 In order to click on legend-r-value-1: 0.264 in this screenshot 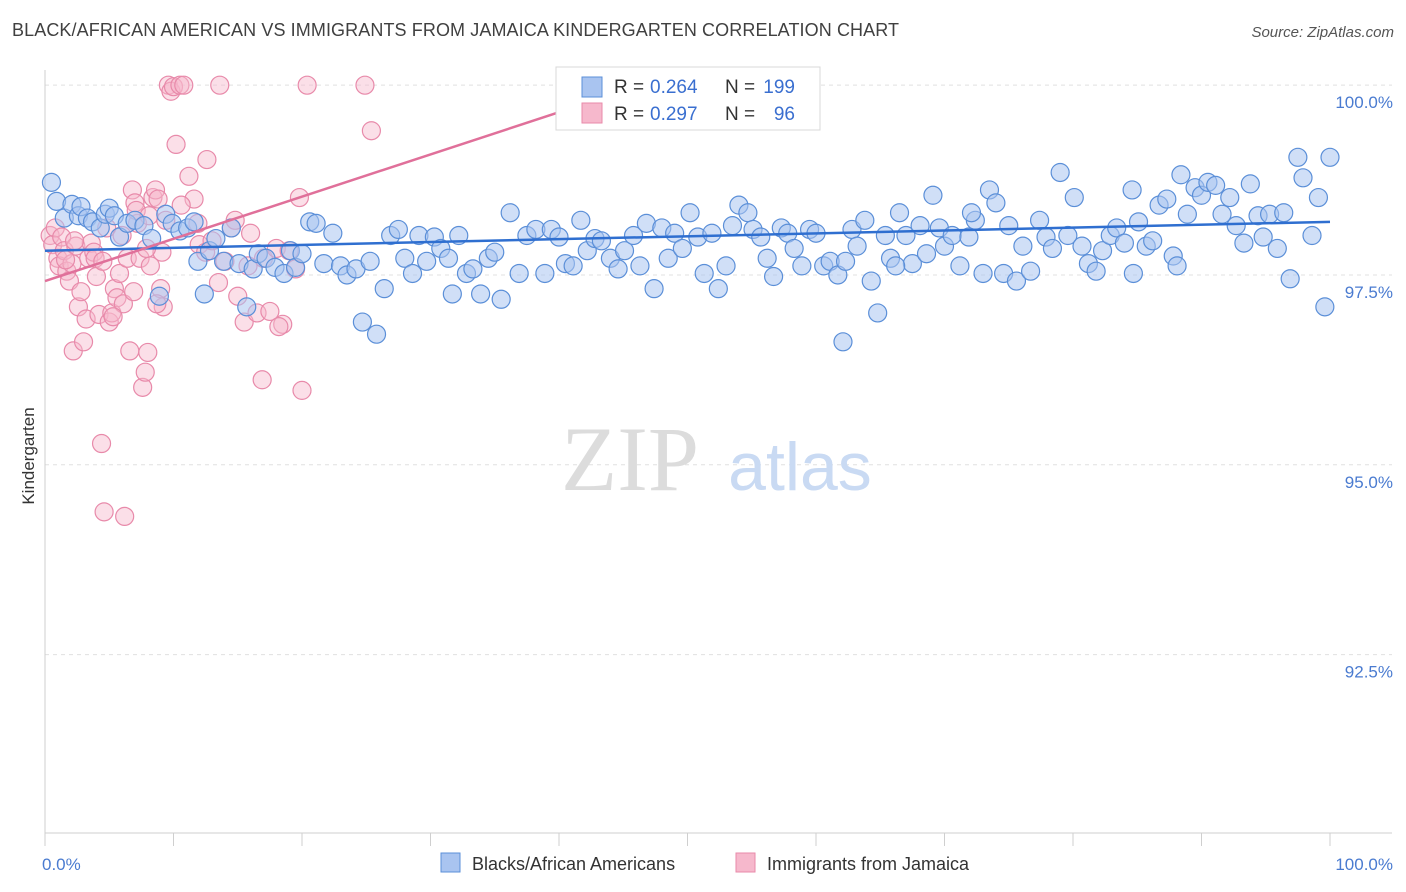, I will do `click(674, 87)`.